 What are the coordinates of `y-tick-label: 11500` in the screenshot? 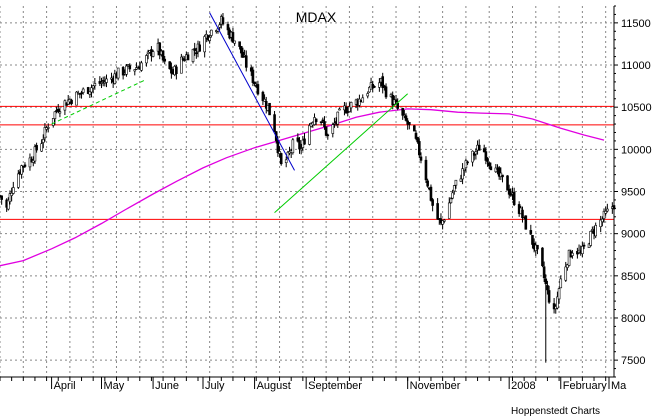 It's located at (636, 24).